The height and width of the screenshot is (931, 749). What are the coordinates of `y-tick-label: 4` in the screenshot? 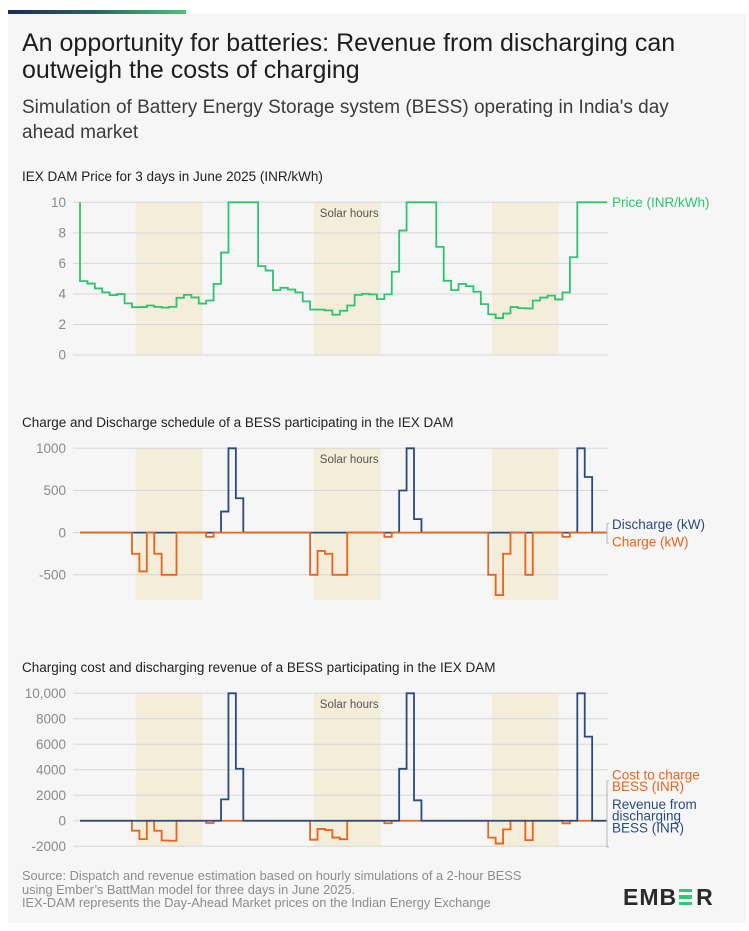 It's located at (62, 294).